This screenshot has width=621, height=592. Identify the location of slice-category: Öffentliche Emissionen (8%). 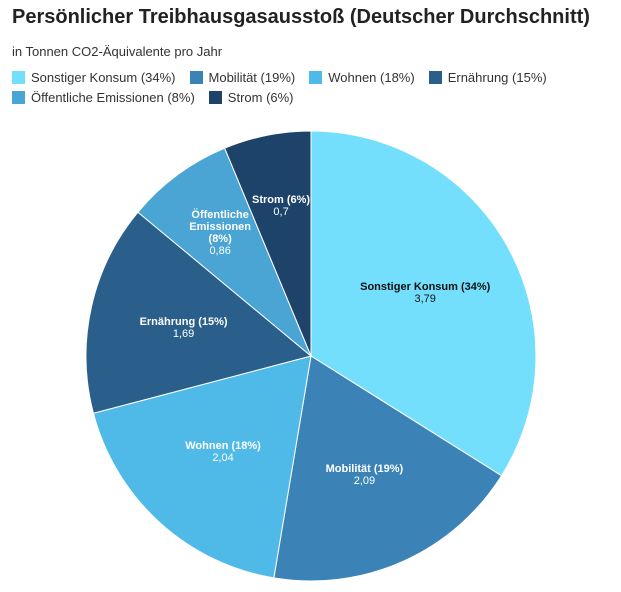
(220, 226).